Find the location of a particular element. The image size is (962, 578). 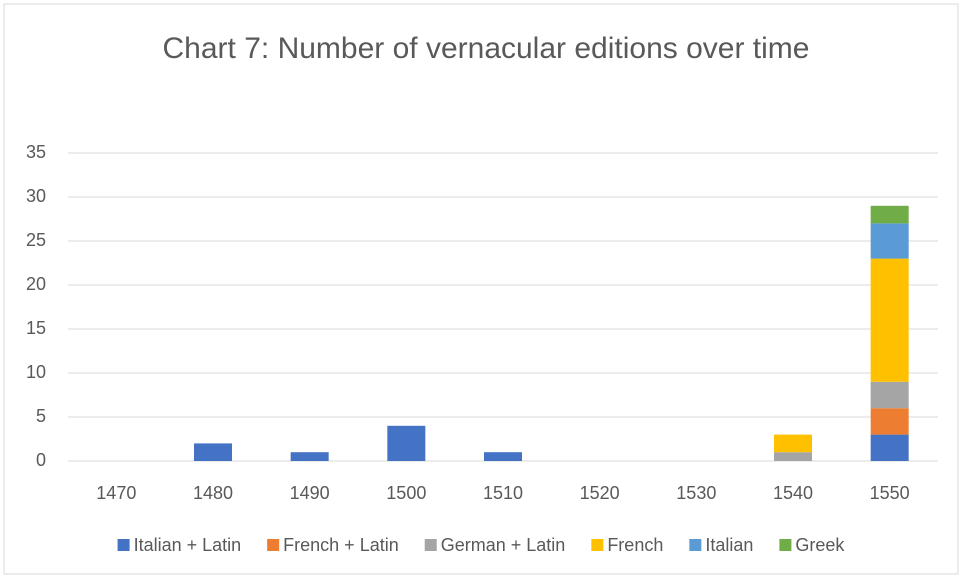

legend-label: French + Latin is located at coordinates (341, 545).